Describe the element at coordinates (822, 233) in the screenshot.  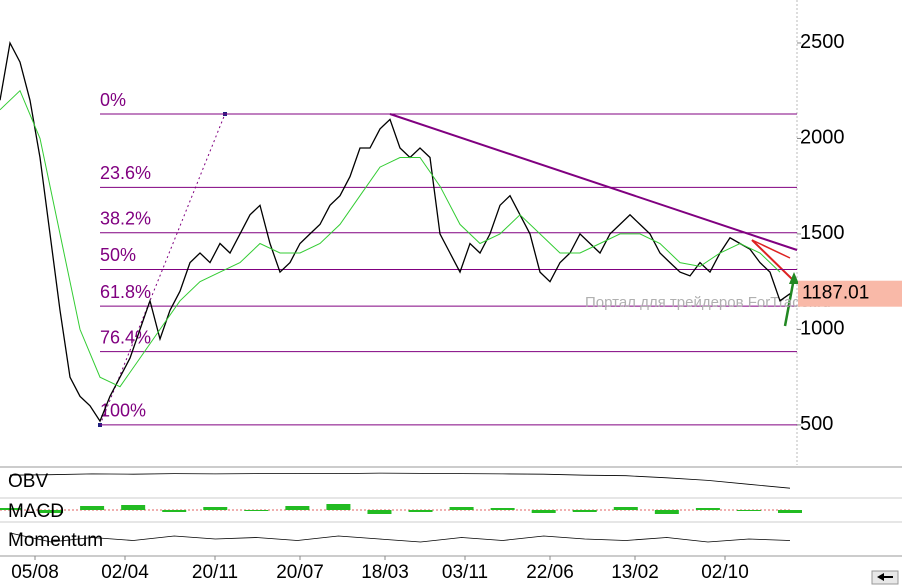
I see `y-tick-label: 1500` at that location.